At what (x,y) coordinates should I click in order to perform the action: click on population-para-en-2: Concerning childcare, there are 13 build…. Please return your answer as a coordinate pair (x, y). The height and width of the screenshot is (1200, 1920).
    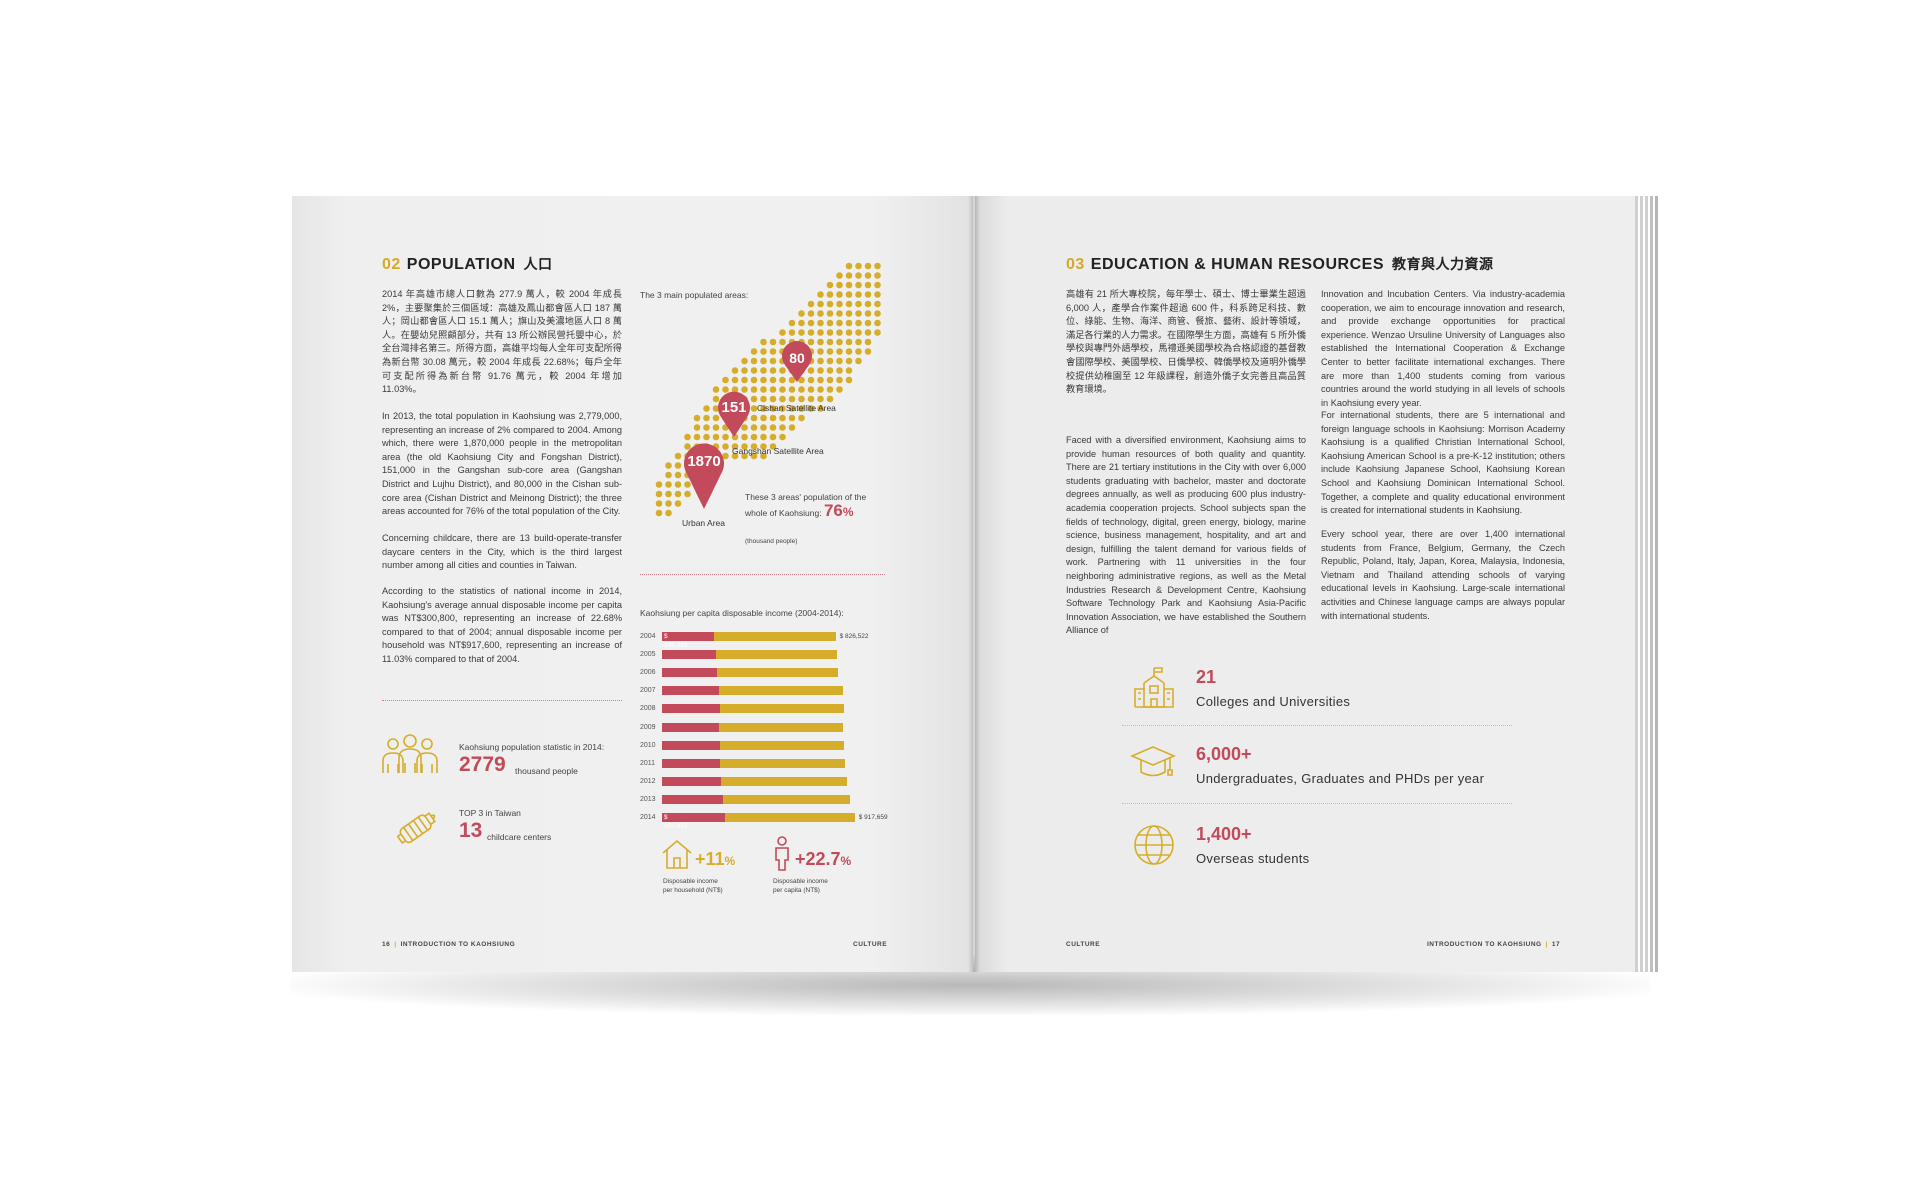
    Looking at the image, I should click on (502, 552).